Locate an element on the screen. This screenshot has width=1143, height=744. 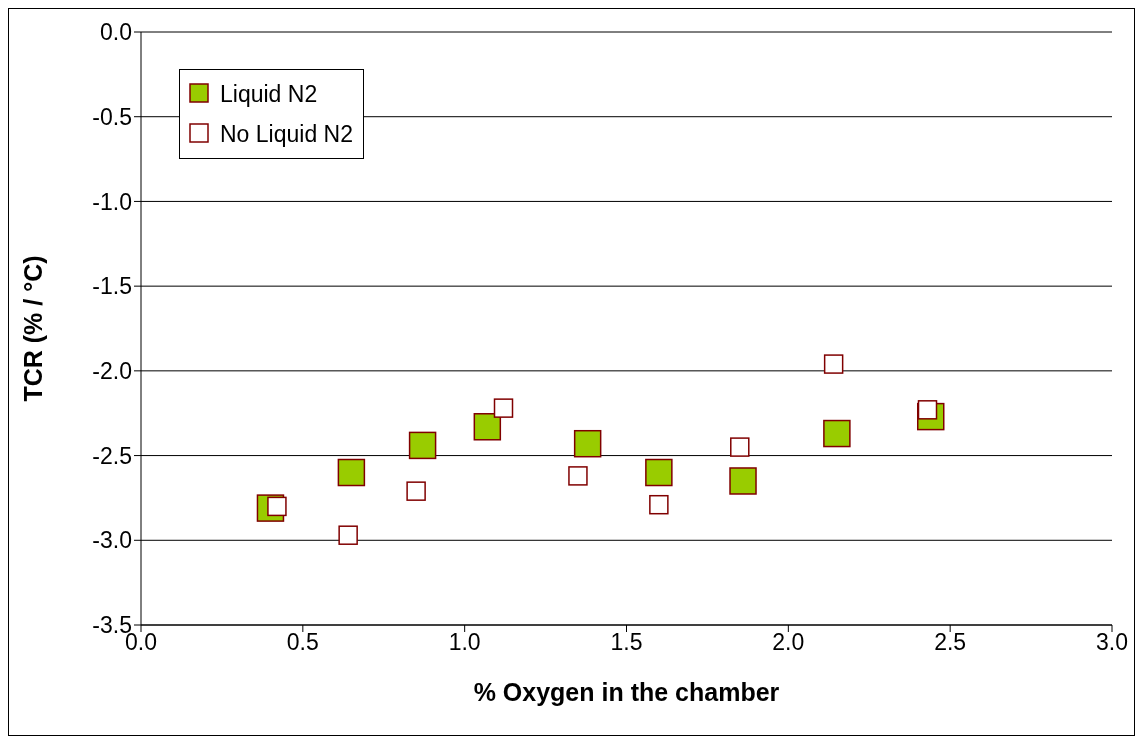
y-tick-label: -2.5 is located at coordinates (112, 455).